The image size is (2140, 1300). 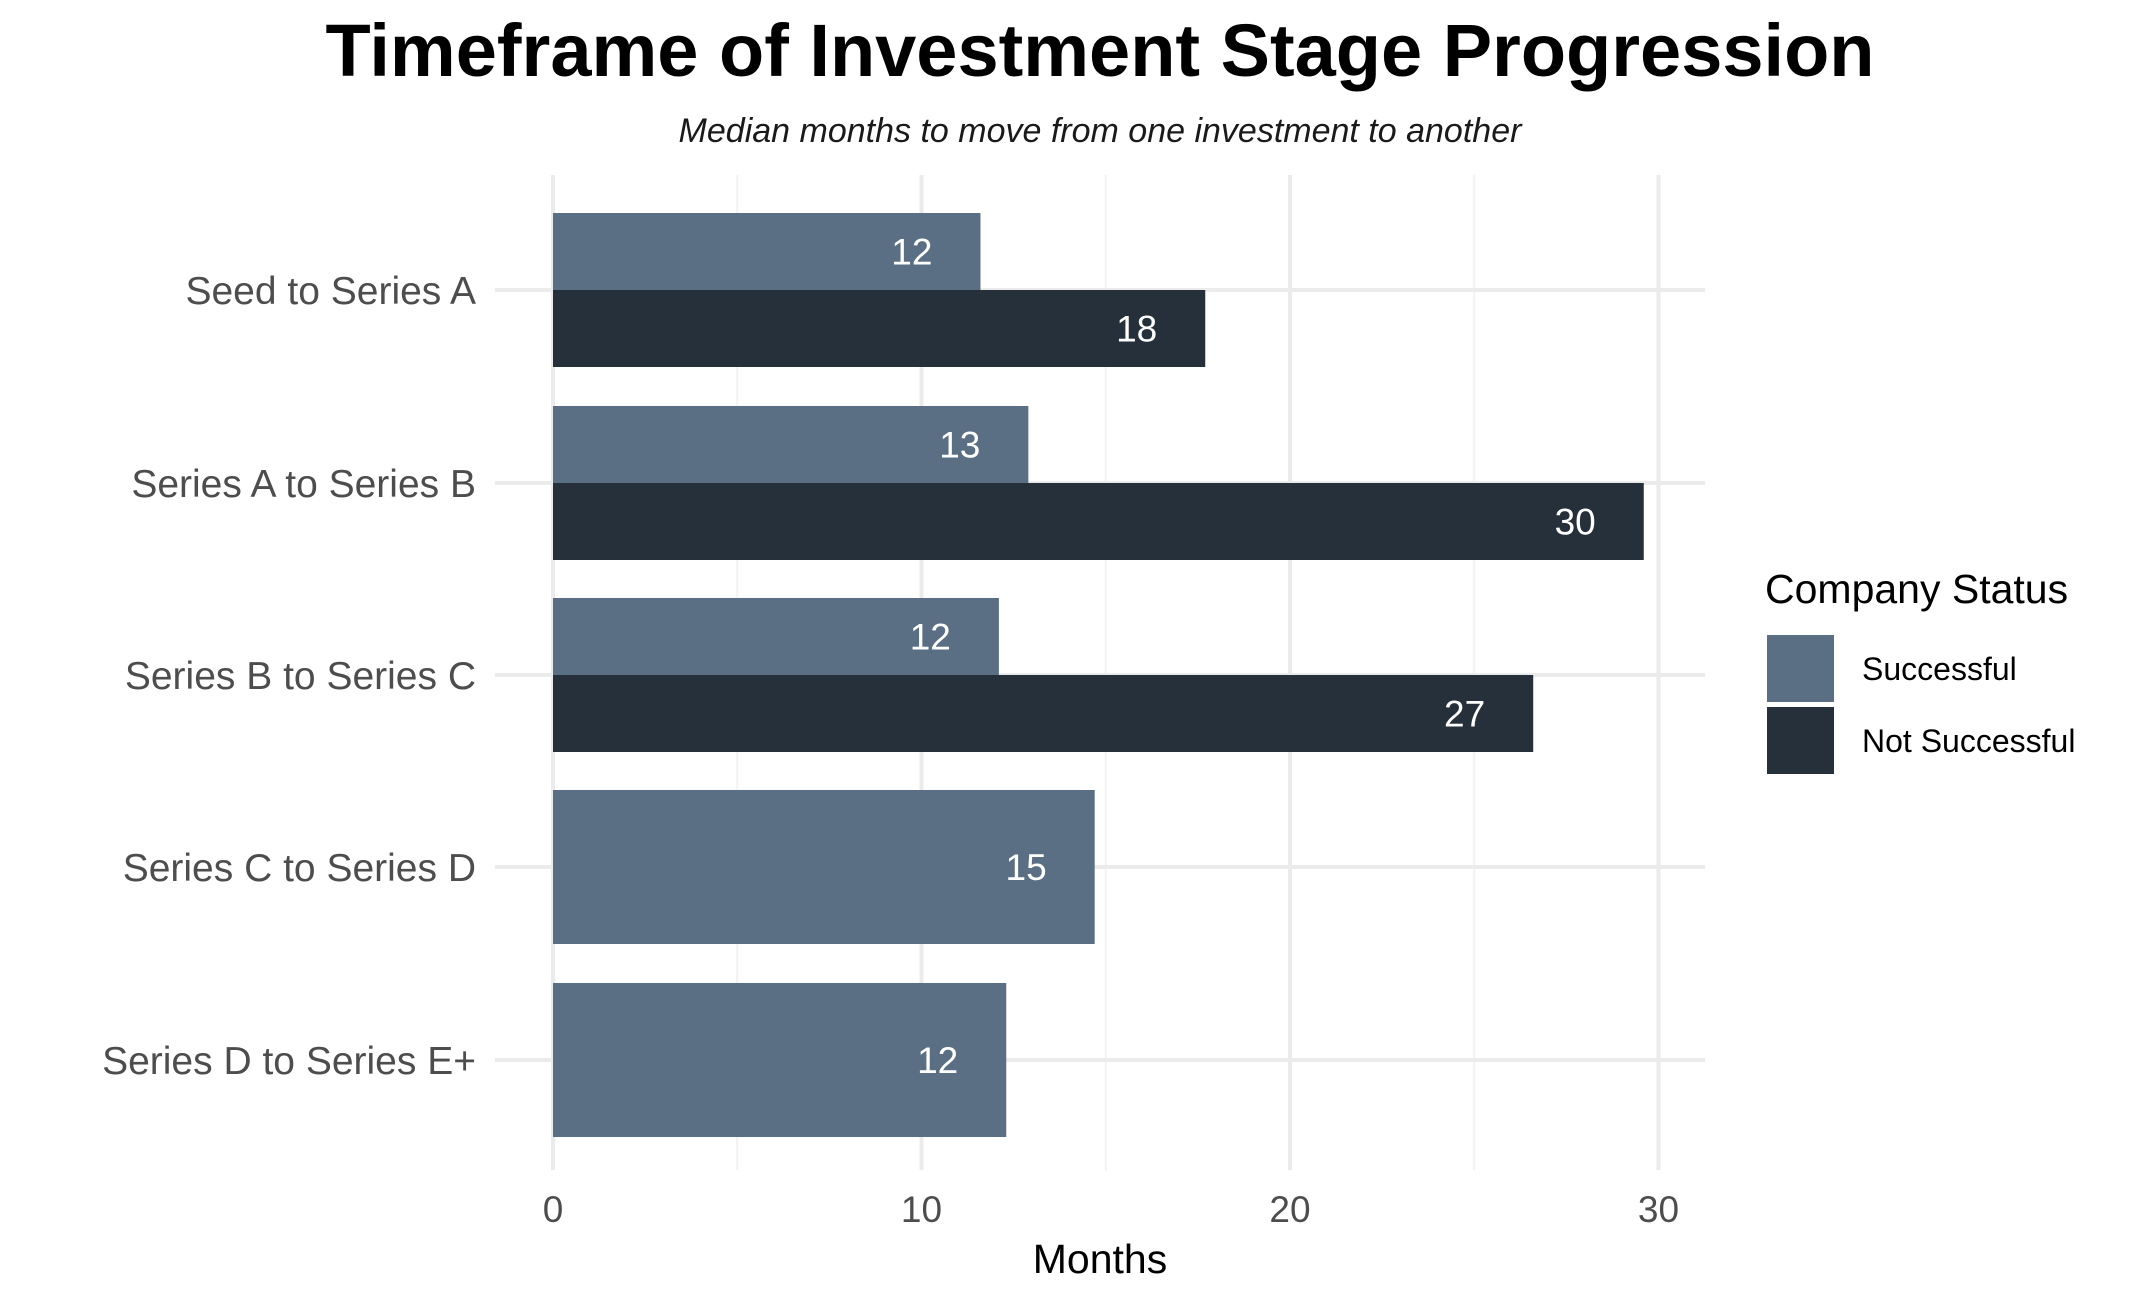 I want to click on bar-value-label: 30, so click(x=1575, y=522).